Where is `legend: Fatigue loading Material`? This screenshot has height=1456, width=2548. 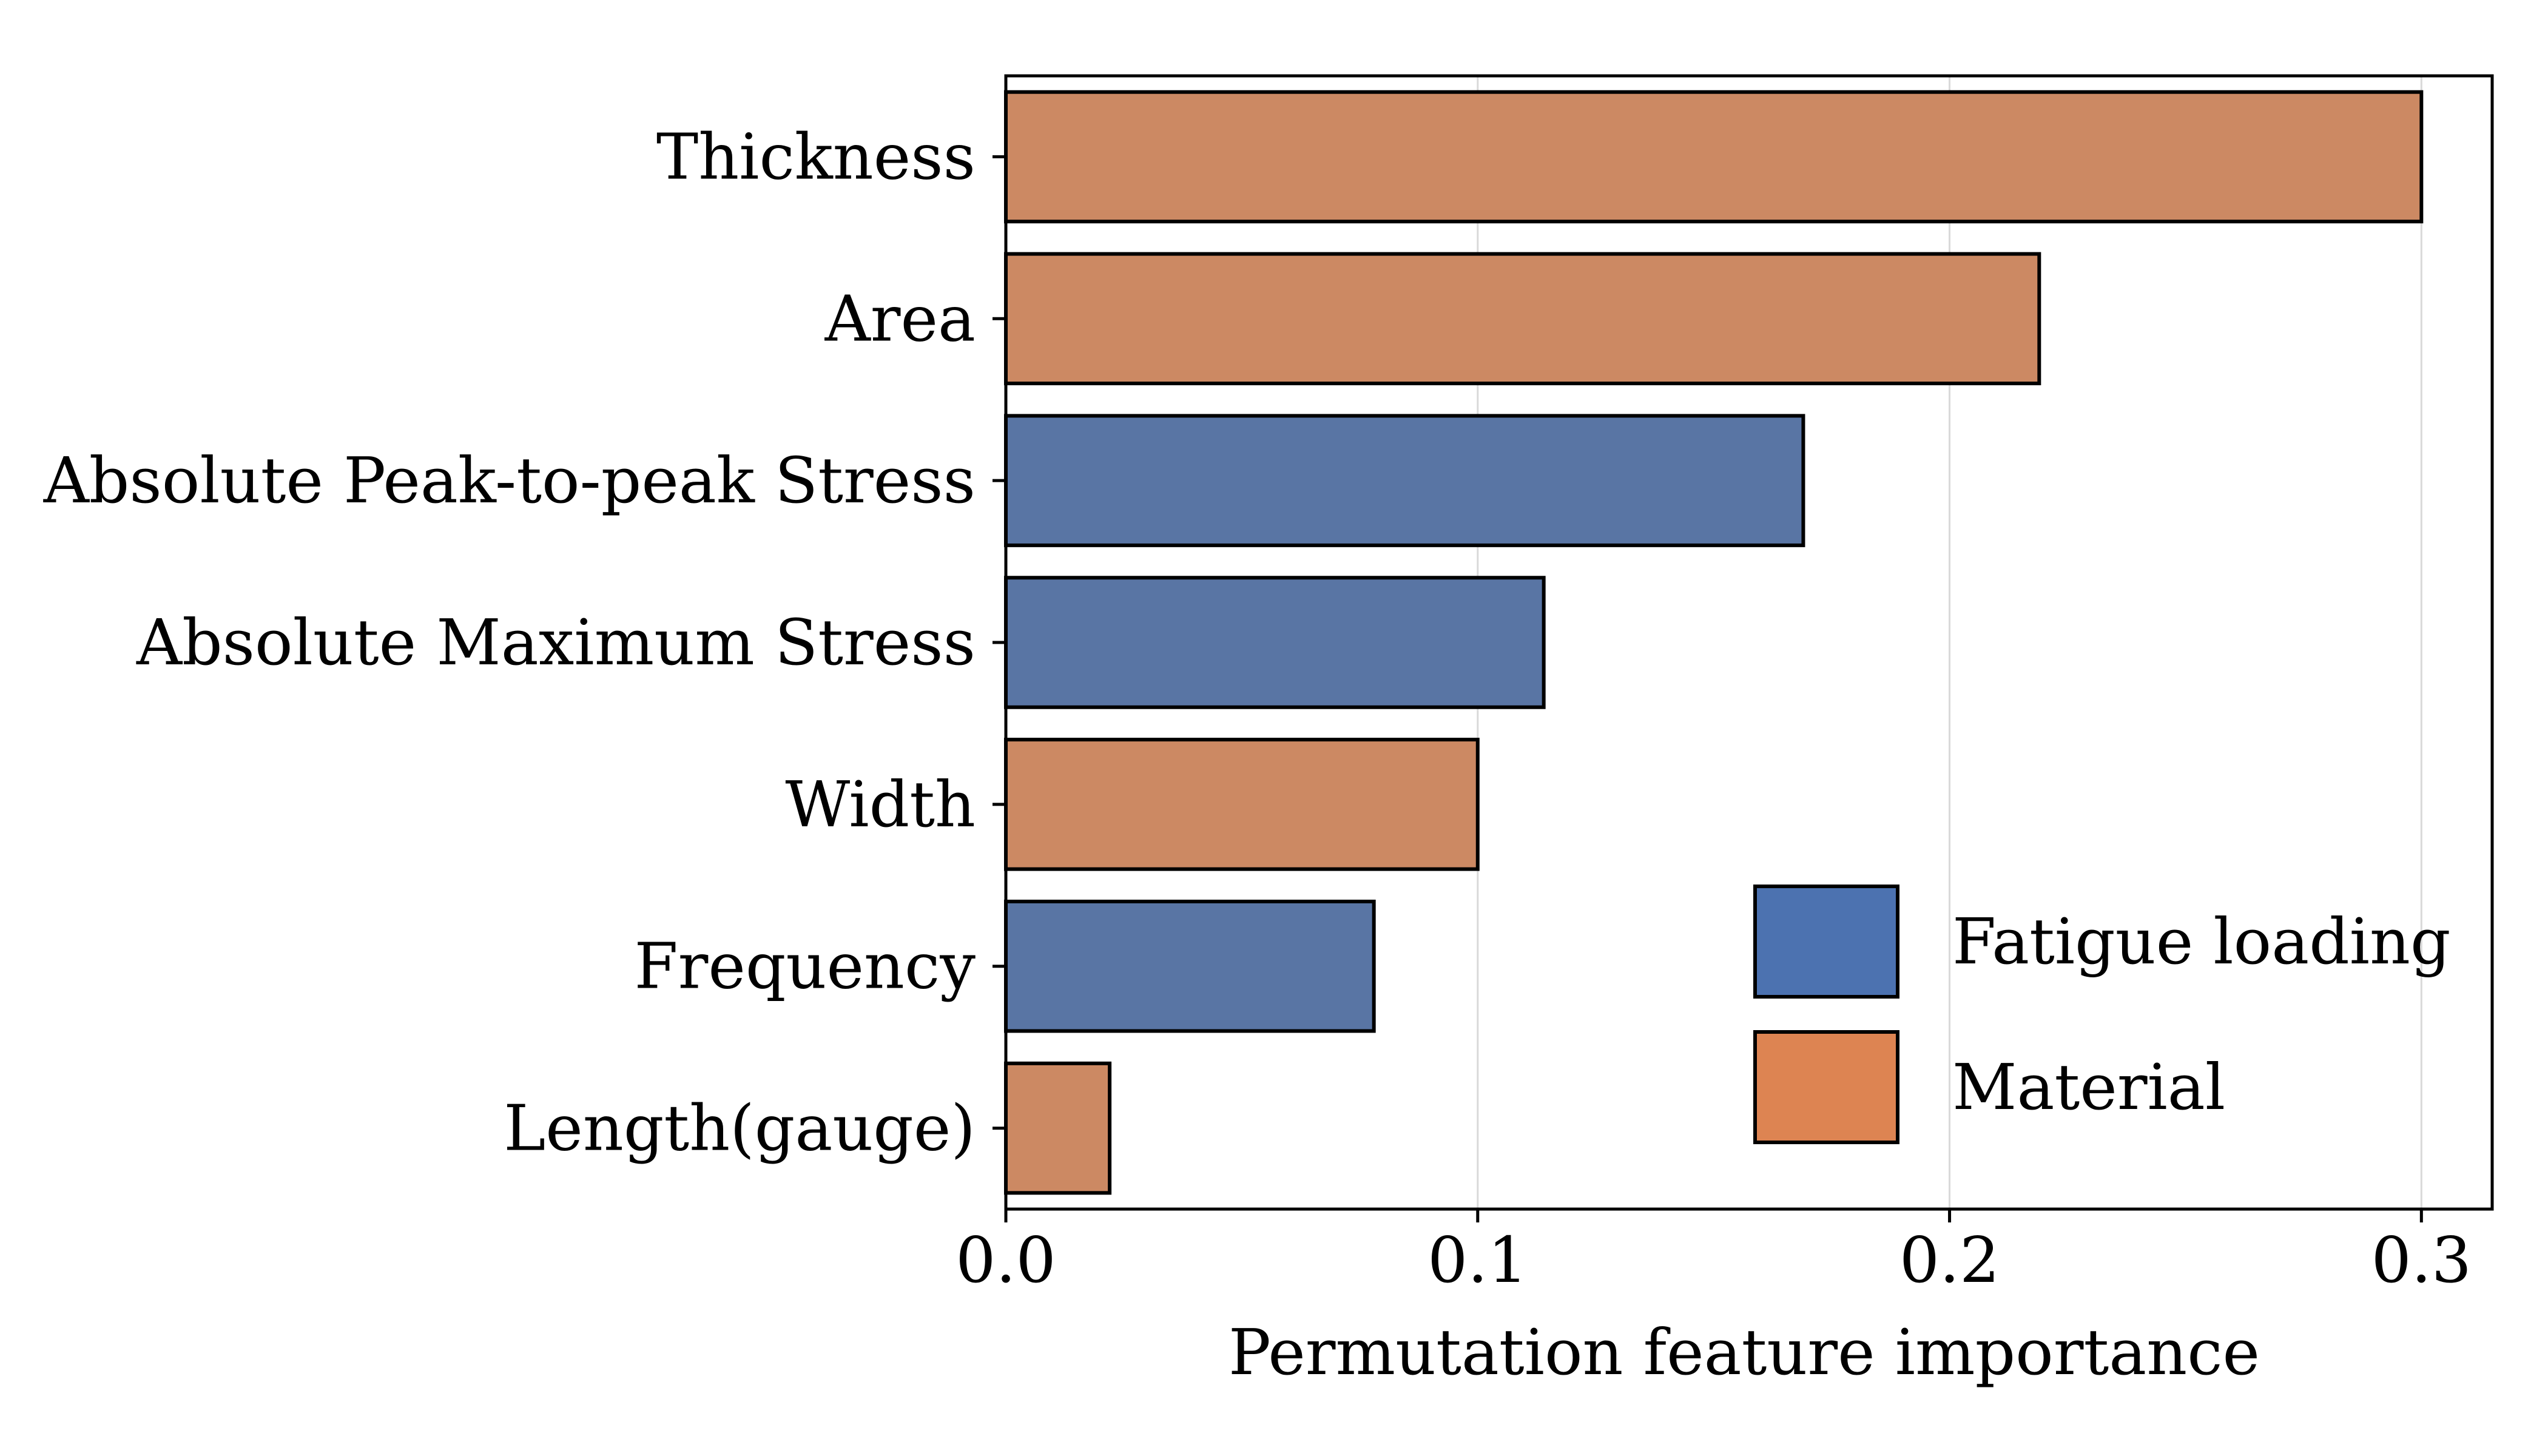
legend: Fatigue loading Material is located at coordinates (2102, 1014).